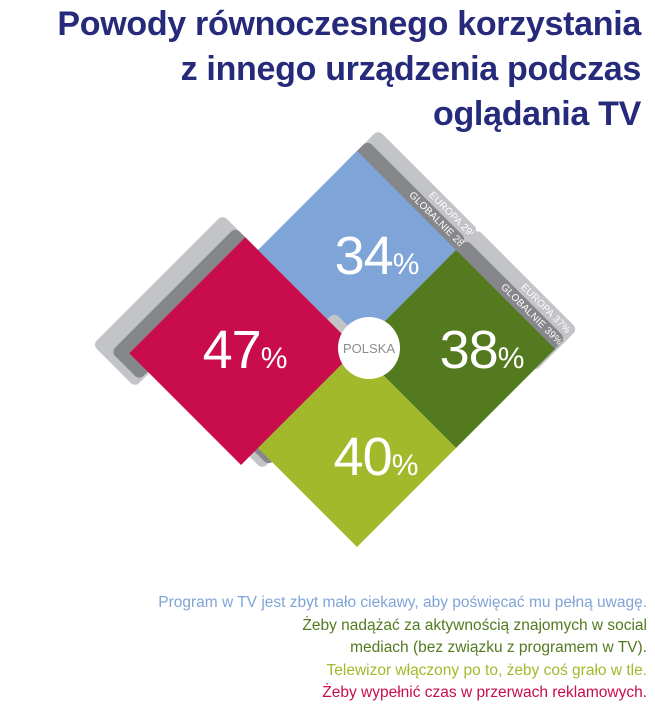 The width and height of the screenshot is (655, 717). I want to click on value-ads-percent: %, so click(274, 358).